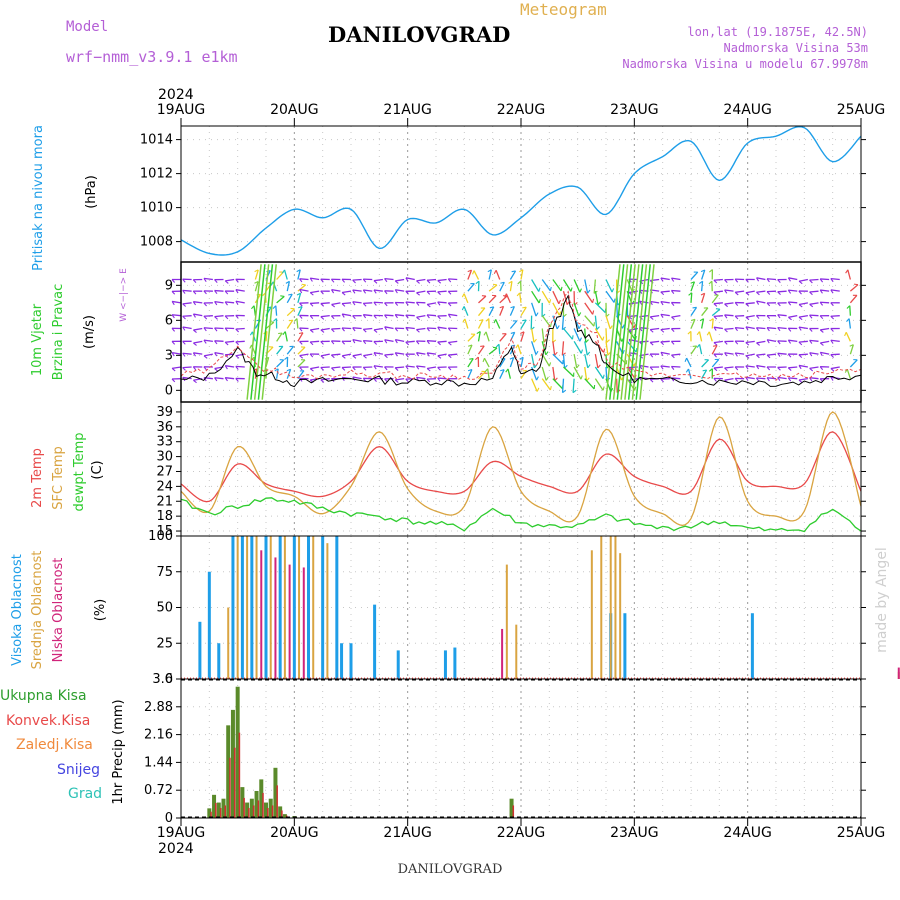 The height and width of the screenshot is (900, 900). I want to click on wind-barb-tick-h54.00-r0, so click(428, 281).